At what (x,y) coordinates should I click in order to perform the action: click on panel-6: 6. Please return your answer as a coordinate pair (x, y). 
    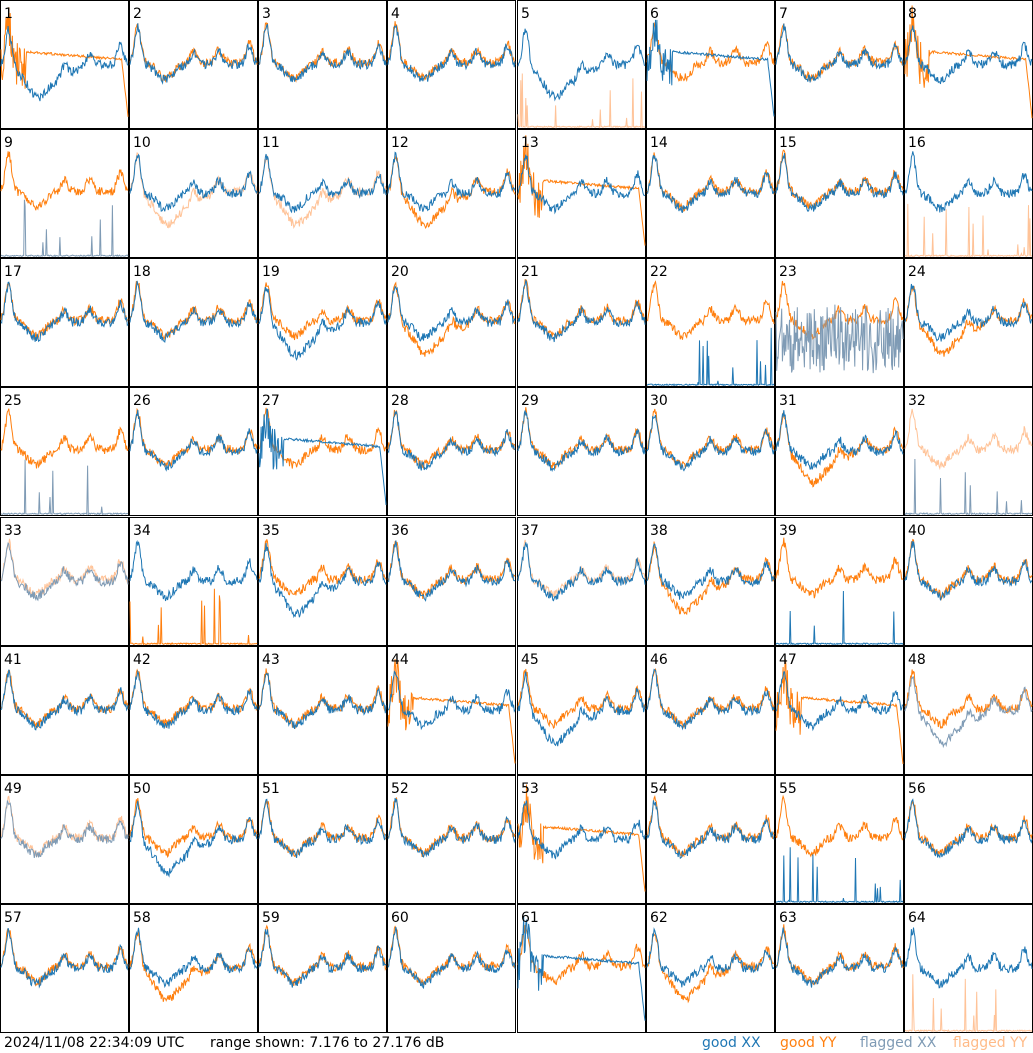
    Looking at the image, I should click on (710, 64).